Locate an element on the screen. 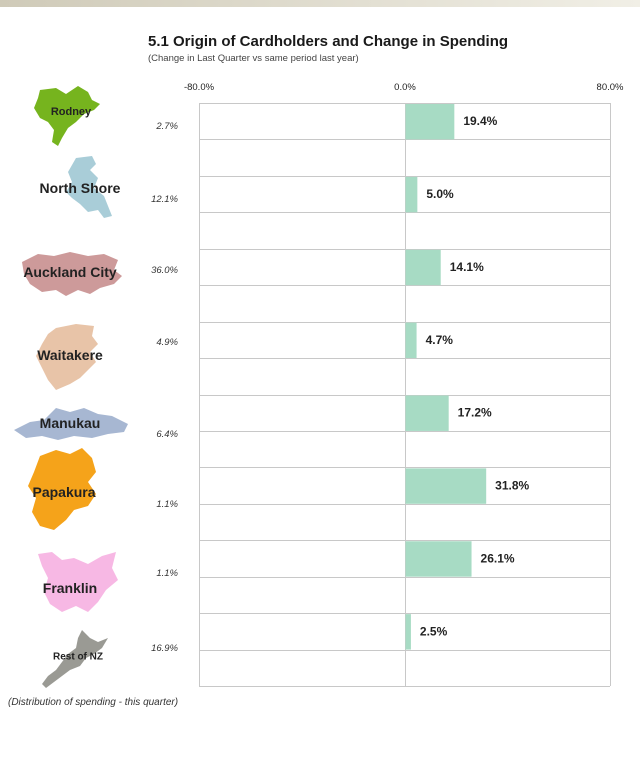 The width and height of the screenshot is (640, 757). region-label-papakura: Papakura is located at coordinates (64, 492).